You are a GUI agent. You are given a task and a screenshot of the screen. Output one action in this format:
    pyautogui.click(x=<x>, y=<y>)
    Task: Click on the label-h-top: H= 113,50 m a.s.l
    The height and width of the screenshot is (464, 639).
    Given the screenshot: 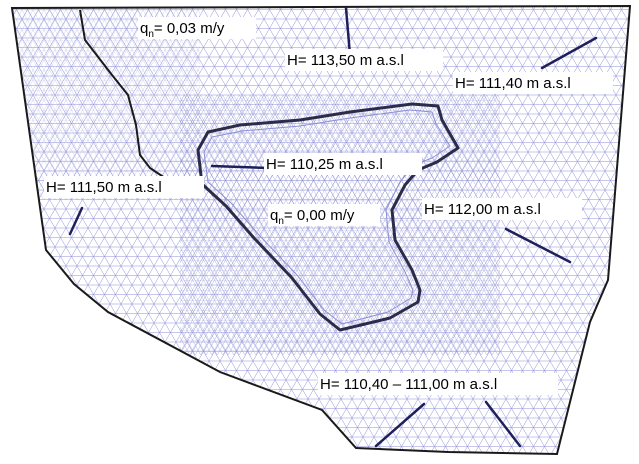 What is the action you would take?
    pyautogui.click(x=364, y=60)
    